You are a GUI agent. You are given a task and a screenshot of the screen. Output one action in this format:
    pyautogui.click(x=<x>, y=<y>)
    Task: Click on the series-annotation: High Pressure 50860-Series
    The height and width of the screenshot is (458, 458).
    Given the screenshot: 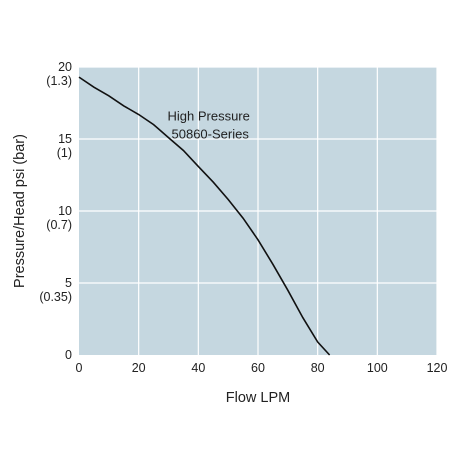 What is the action you would take?
    pyautogui.click(x=209, y=124)
    